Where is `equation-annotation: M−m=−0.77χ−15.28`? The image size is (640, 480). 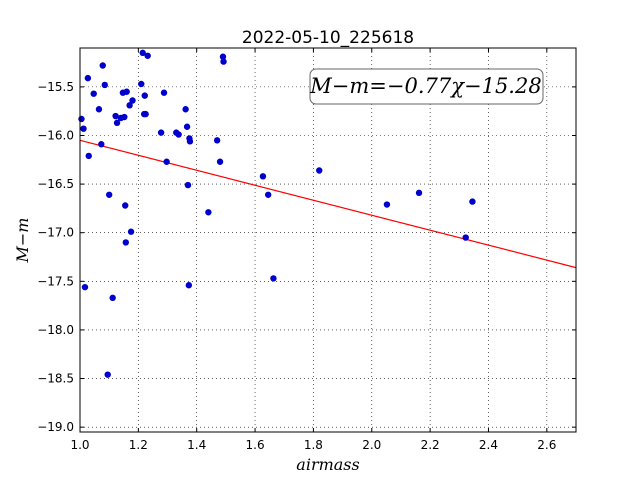 equation-annotation: M−m=−0.77χ−15.28 is located at coordinates (426, 86).